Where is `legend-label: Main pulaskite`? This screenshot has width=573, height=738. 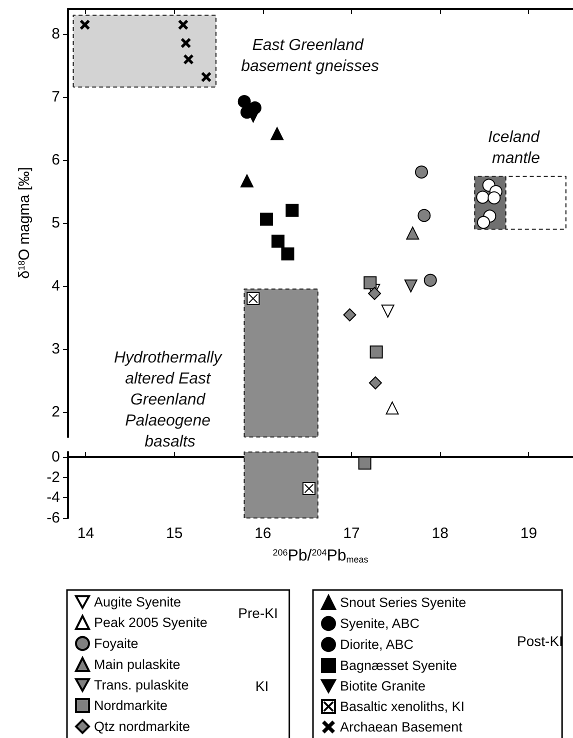
legend-label: Main pulaskite is located at coordinates (137, 664).